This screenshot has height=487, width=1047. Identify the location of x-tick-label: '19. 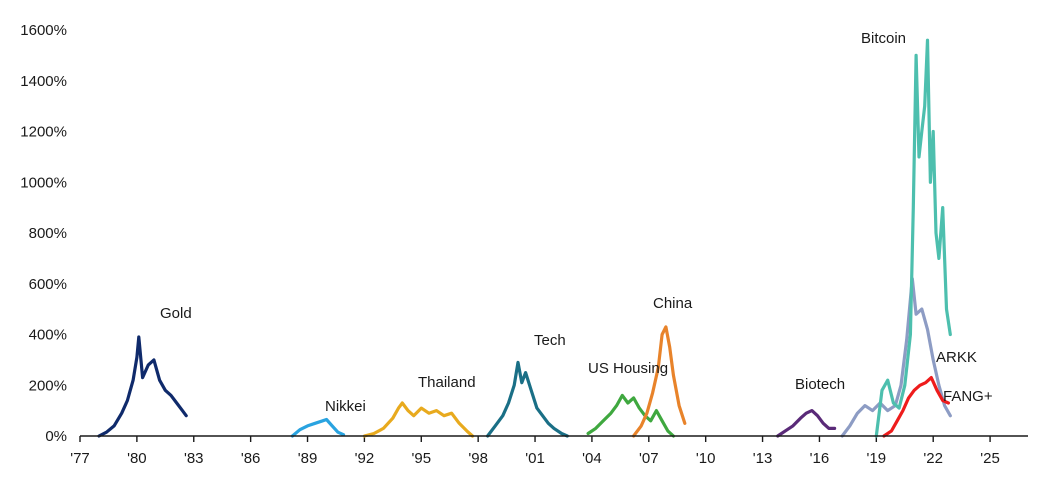
(877, 458).